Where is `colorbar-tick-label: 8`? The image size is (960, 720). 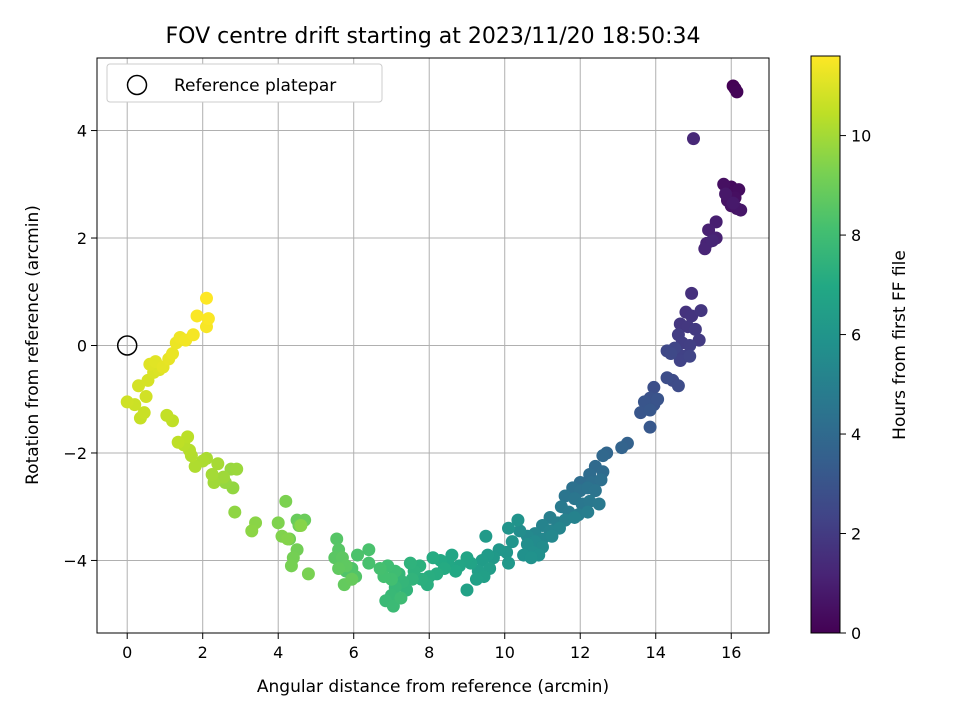 colorbar-tick-label: 8 is located at coordinates (856, 235).